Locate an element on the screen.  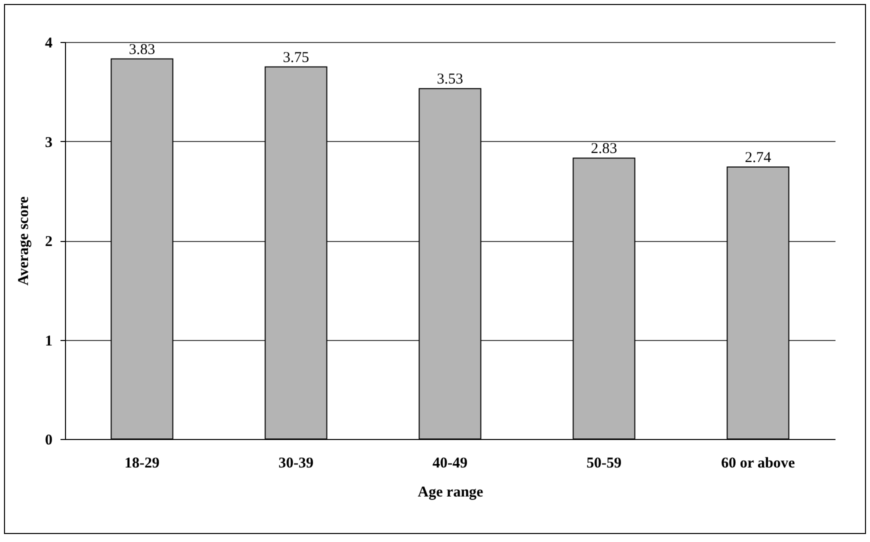
x-tick-label: 30-39 is located at coordinates (296, 464).